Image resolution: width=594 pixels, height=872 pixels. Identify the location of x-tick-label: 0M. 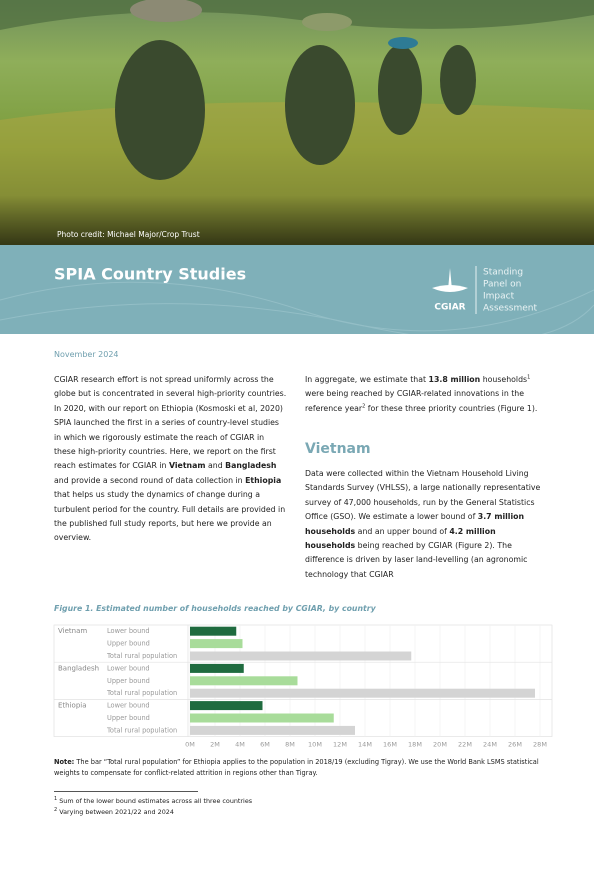
(190, 745).